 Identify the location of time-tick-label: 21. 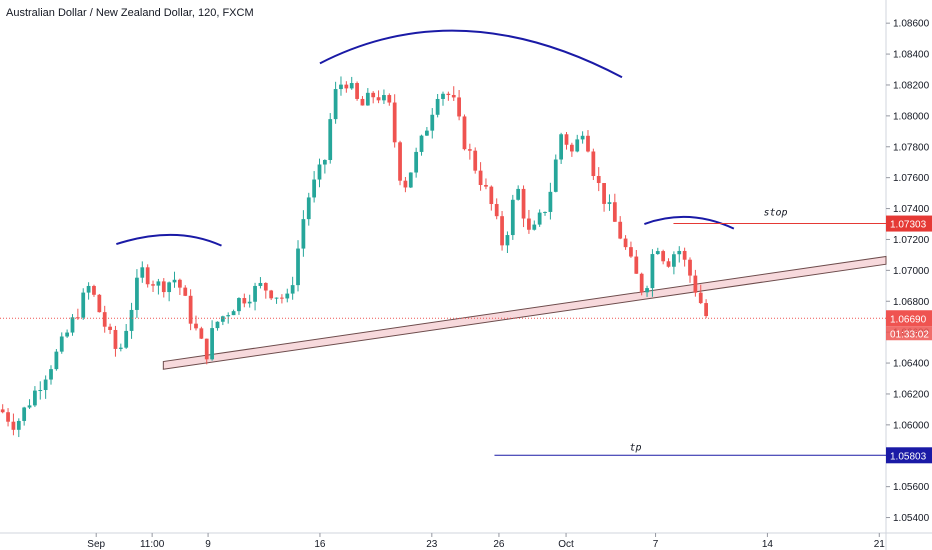
(880, 544).